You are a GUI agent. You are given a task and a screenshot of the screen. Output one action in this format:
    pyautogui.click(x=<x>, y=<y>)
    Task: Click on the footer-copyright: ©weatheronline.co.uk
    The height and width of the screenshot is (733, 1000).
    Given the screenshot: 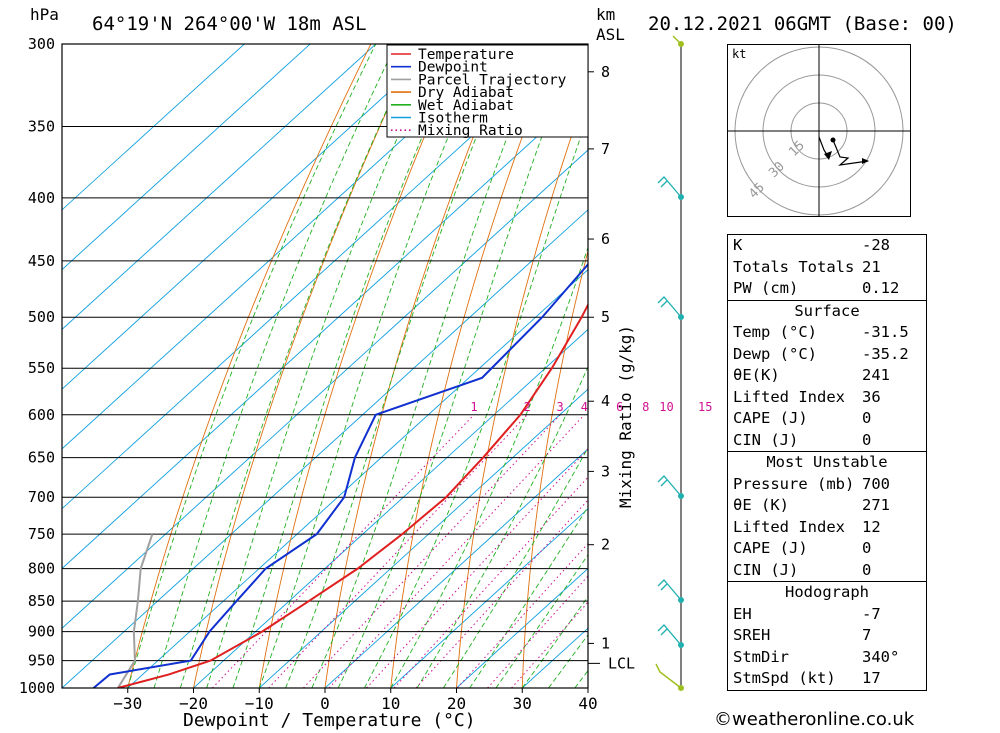 What is the action you would take?
    pyautogui.click(x=814, y=719)
    